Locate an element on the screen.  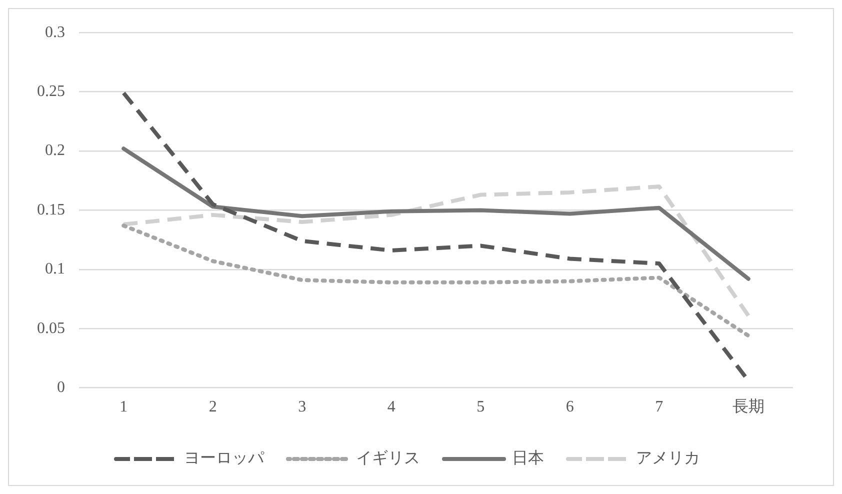
legend-label: イギリス is located at coordinates (388, 458).